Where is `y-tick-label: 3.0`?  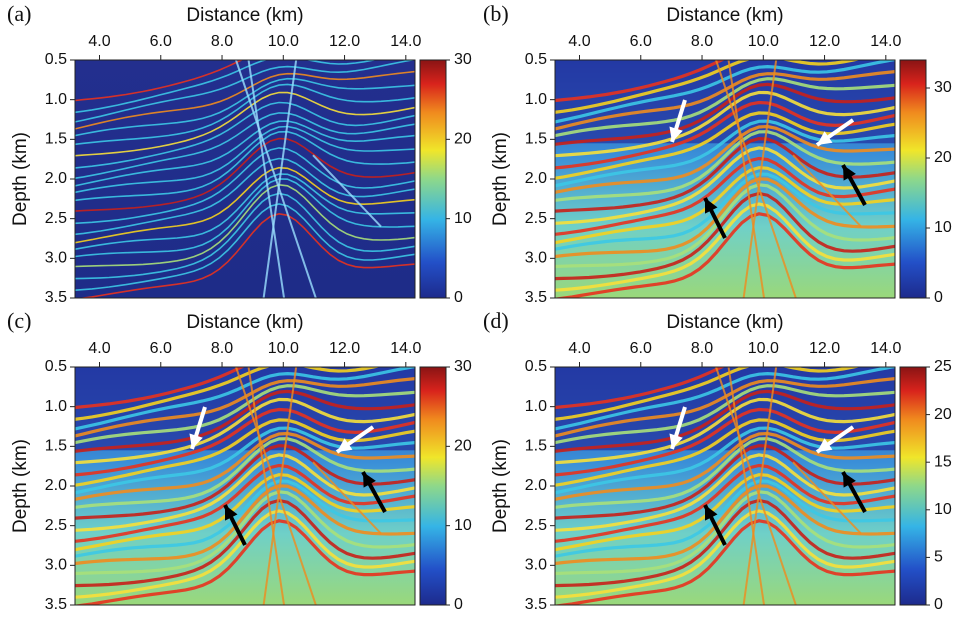
y-tick-label: 3.0 is located at coordinates (536, 565).